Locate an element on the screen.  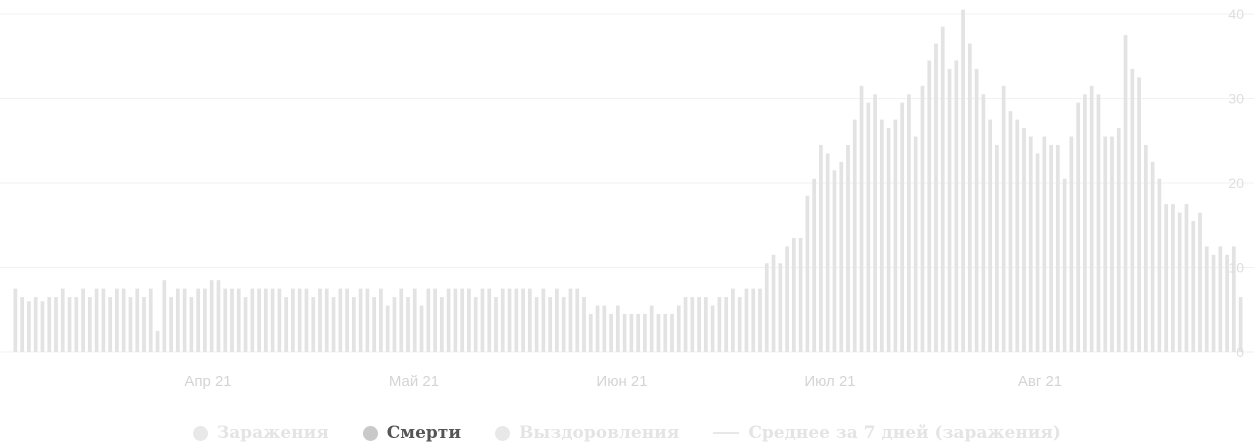
legend-line-icon is located at coordinates (726, 433).